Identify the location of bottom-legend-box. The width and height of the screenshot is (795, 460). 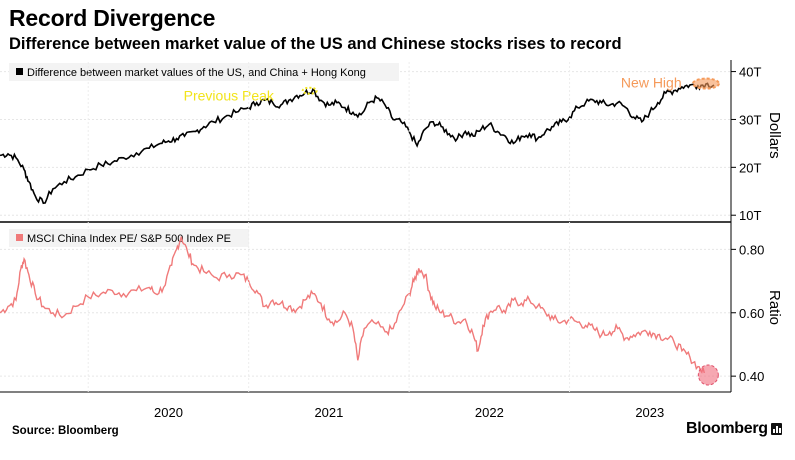
(129, 238).